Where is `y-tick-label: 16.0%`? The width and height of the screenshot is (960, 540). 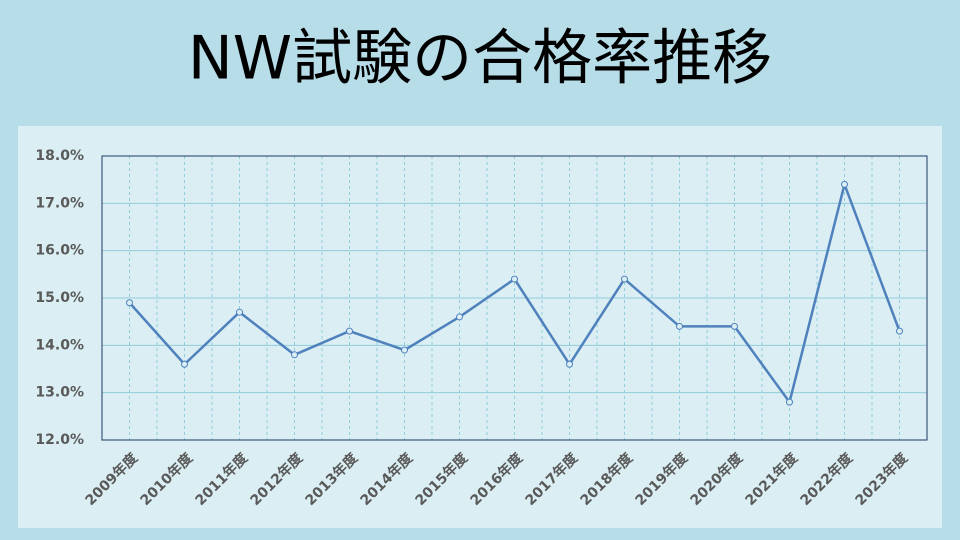 y-tick-label: 16.0% is located at coordinates (59, 251).